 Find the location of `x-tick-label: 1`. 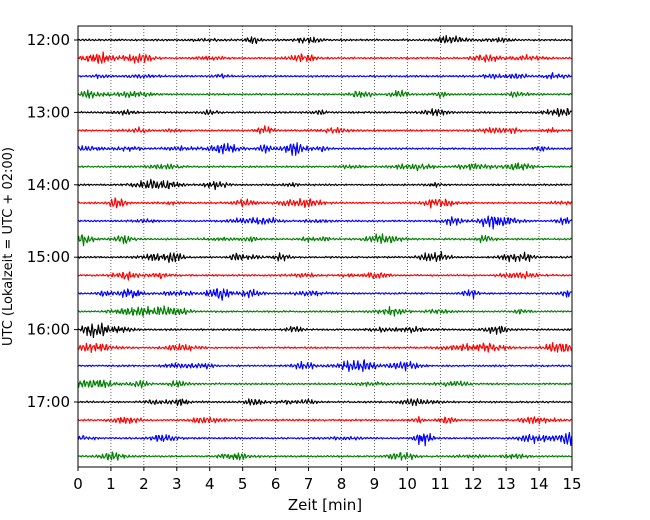

x-tick-label: 1 is located at coordinates (111, 484).